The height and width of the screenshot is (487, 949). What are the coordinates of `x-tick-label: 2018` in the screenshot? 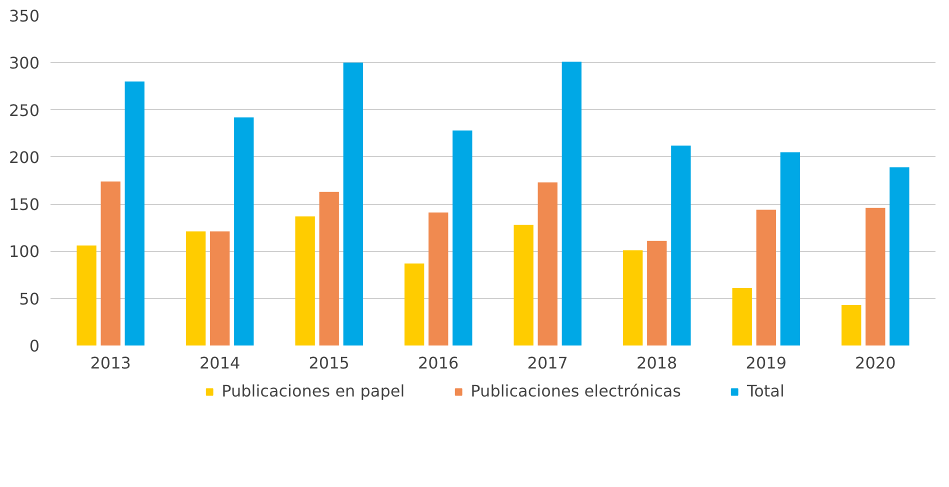 It's located at (657, 363).